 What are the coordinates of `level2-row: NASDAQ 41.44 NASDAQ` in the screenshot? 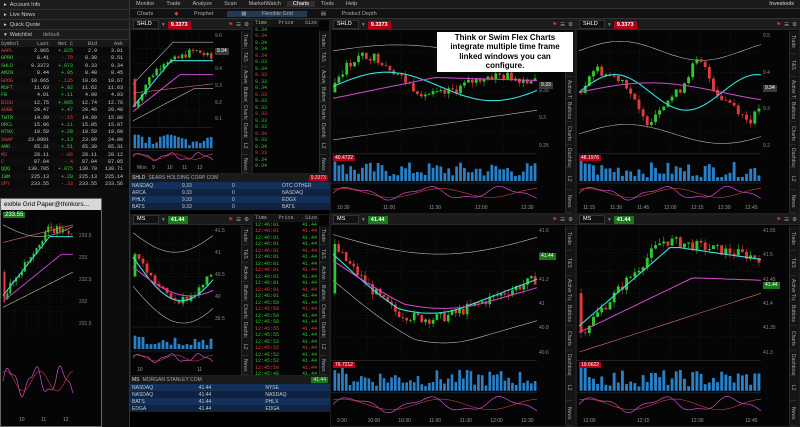 It's located at (230, 394).